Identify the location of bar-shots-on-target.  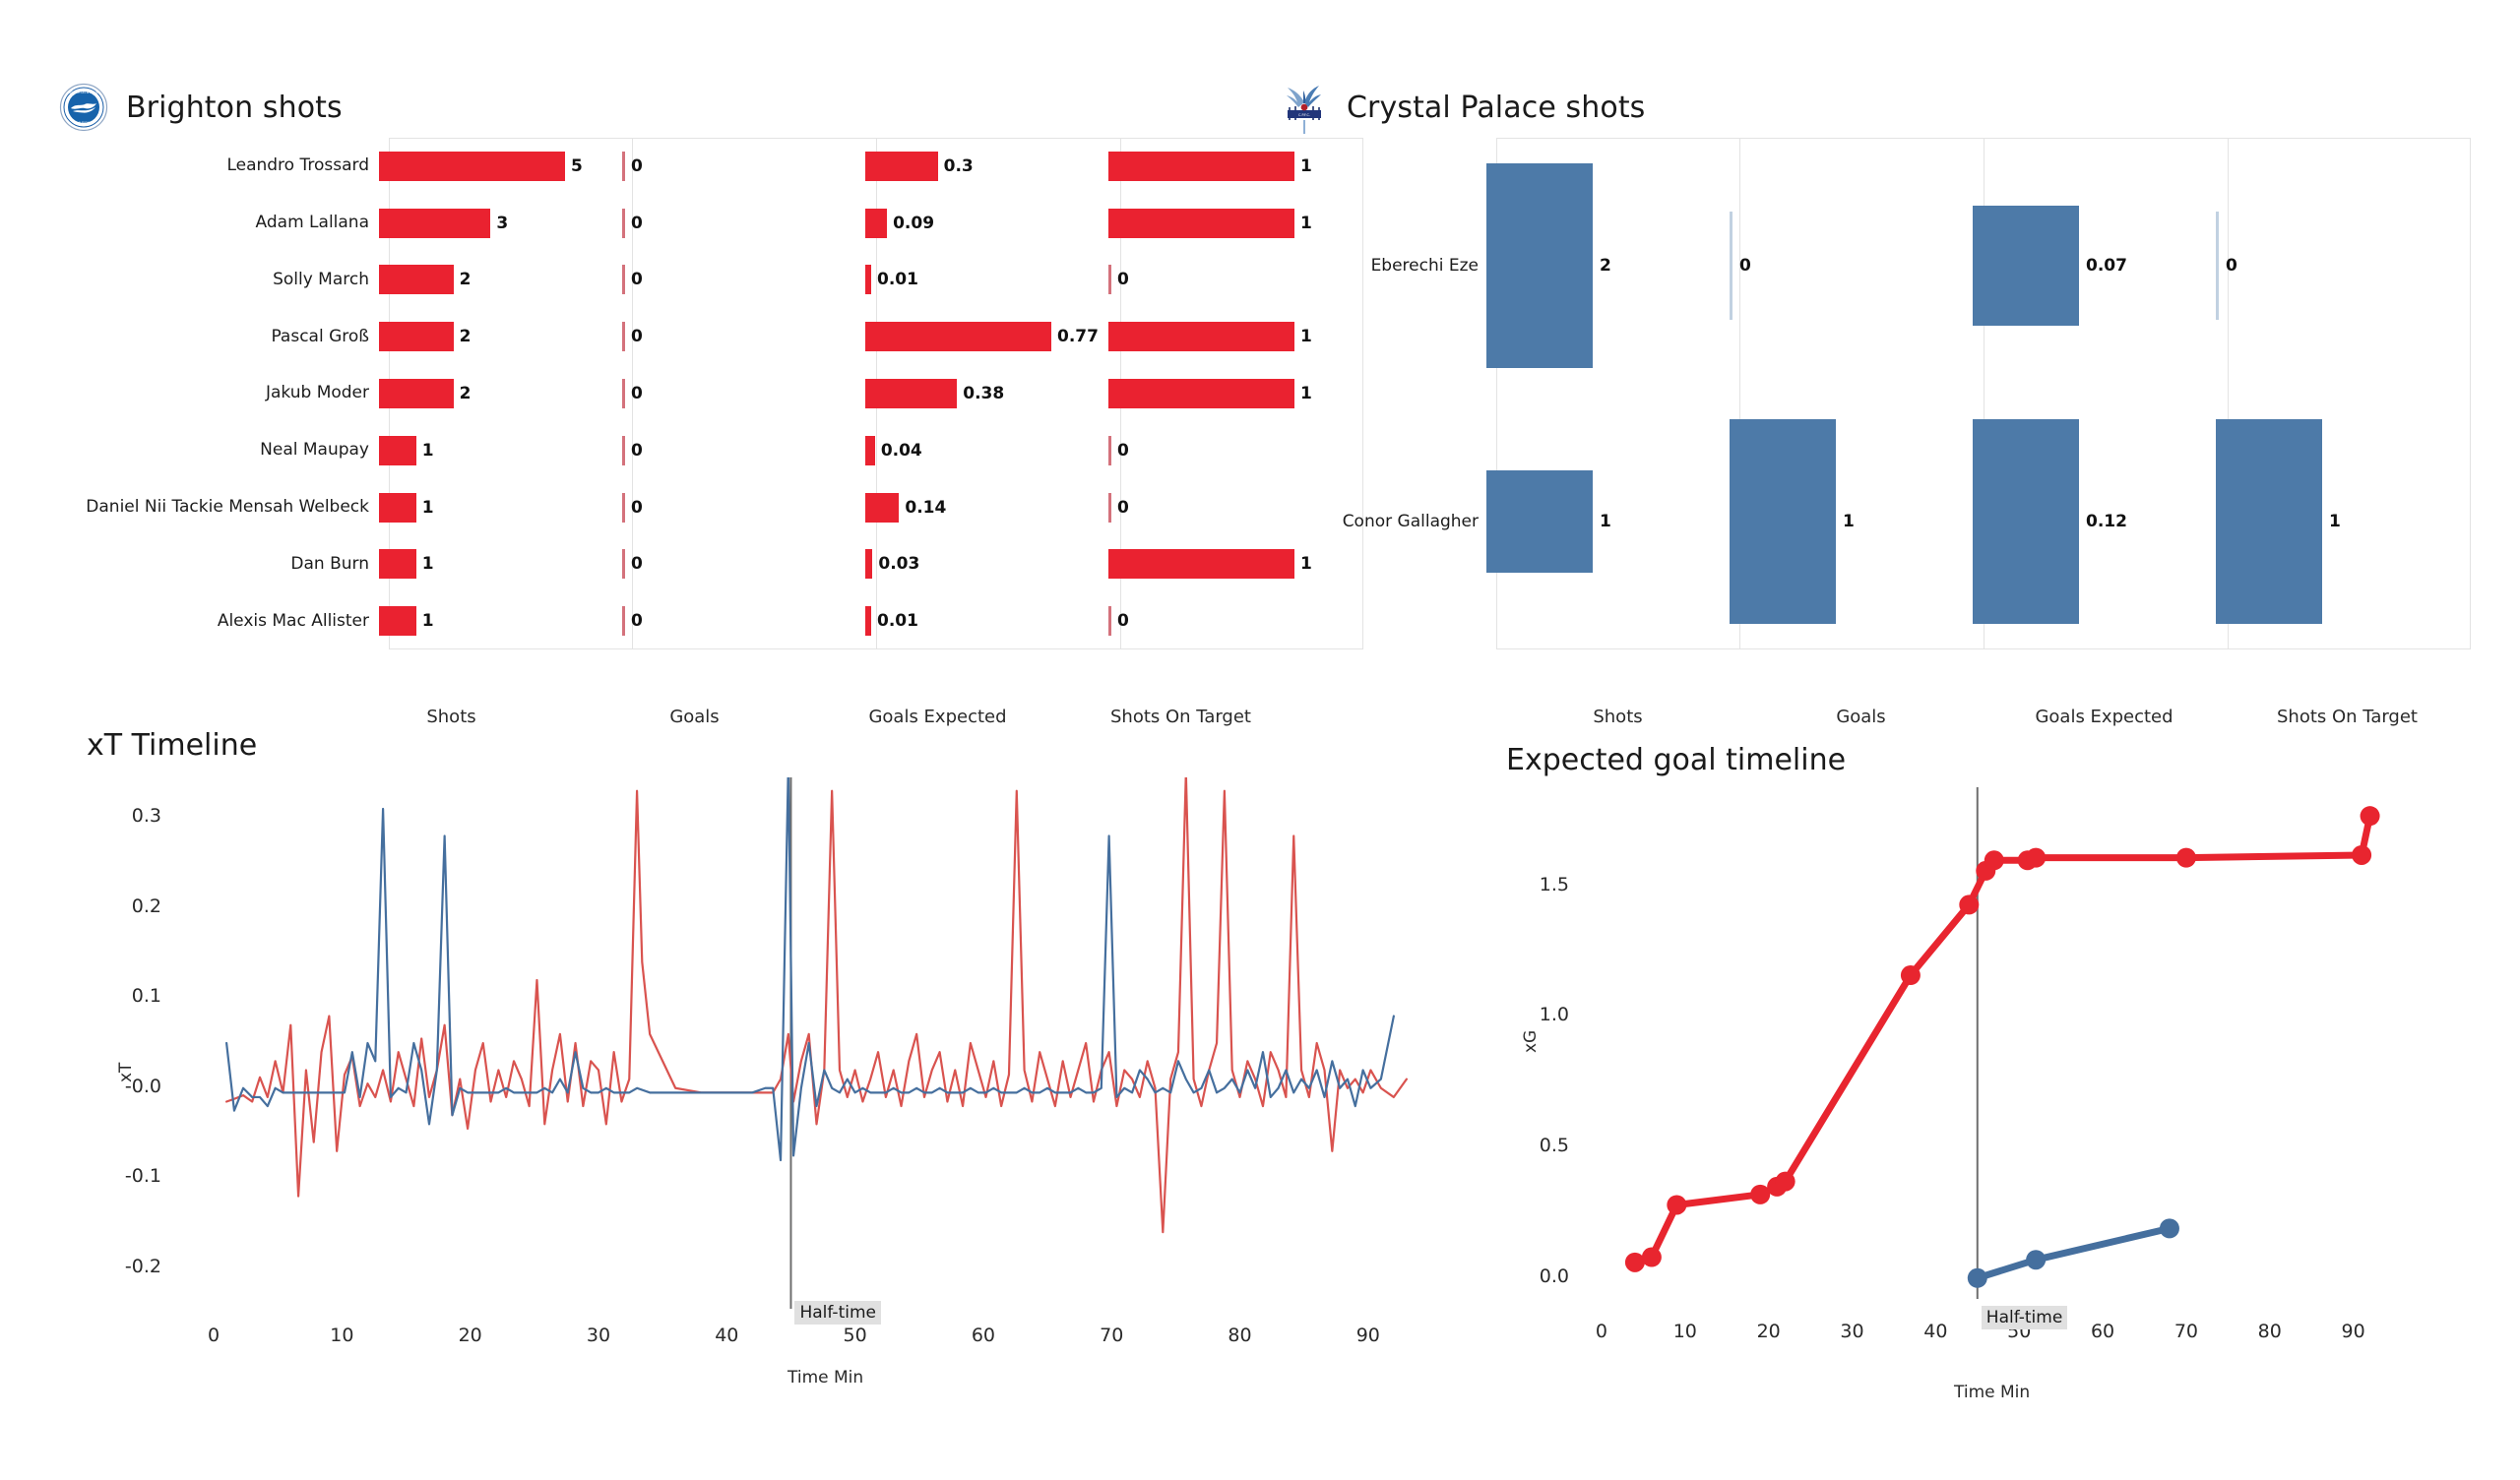
(1109, 621).